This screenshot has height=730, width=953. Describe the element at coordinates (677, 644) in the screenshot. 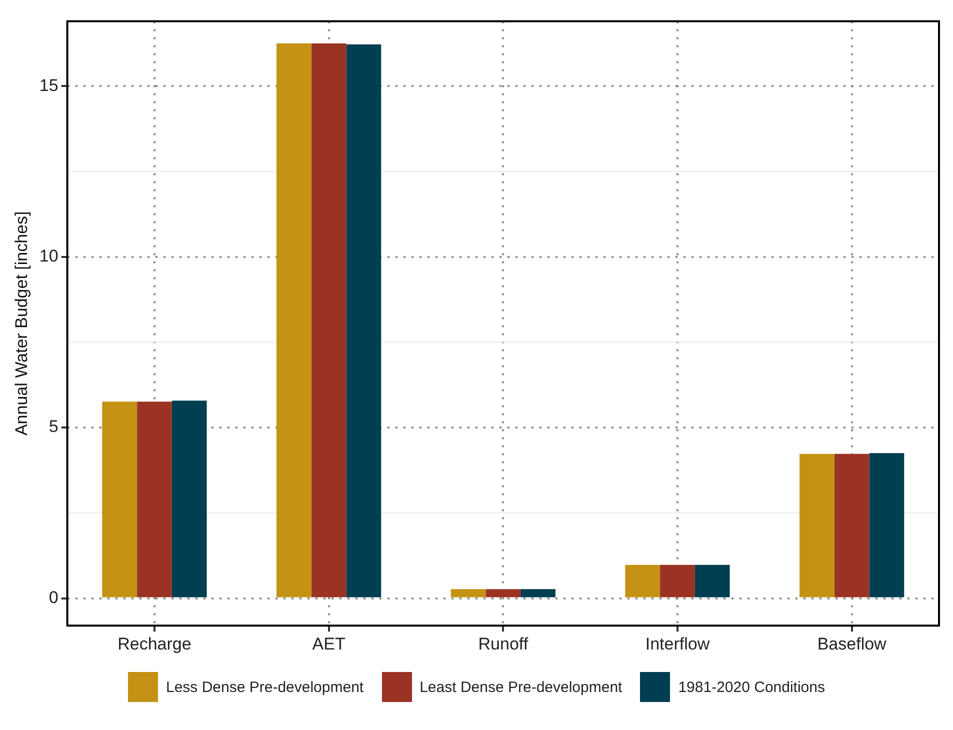

I see `x-tick-label: Interflow` at that location.